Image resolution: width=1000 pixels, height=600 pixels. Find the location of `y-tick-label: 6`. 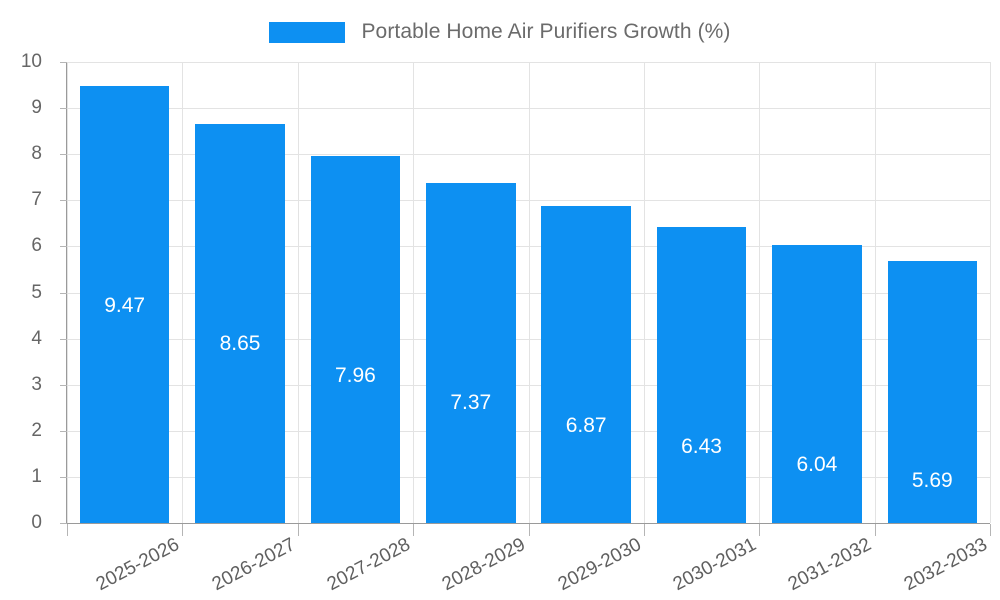

y-tick-label: 6 is located at coordinates (36, 246).